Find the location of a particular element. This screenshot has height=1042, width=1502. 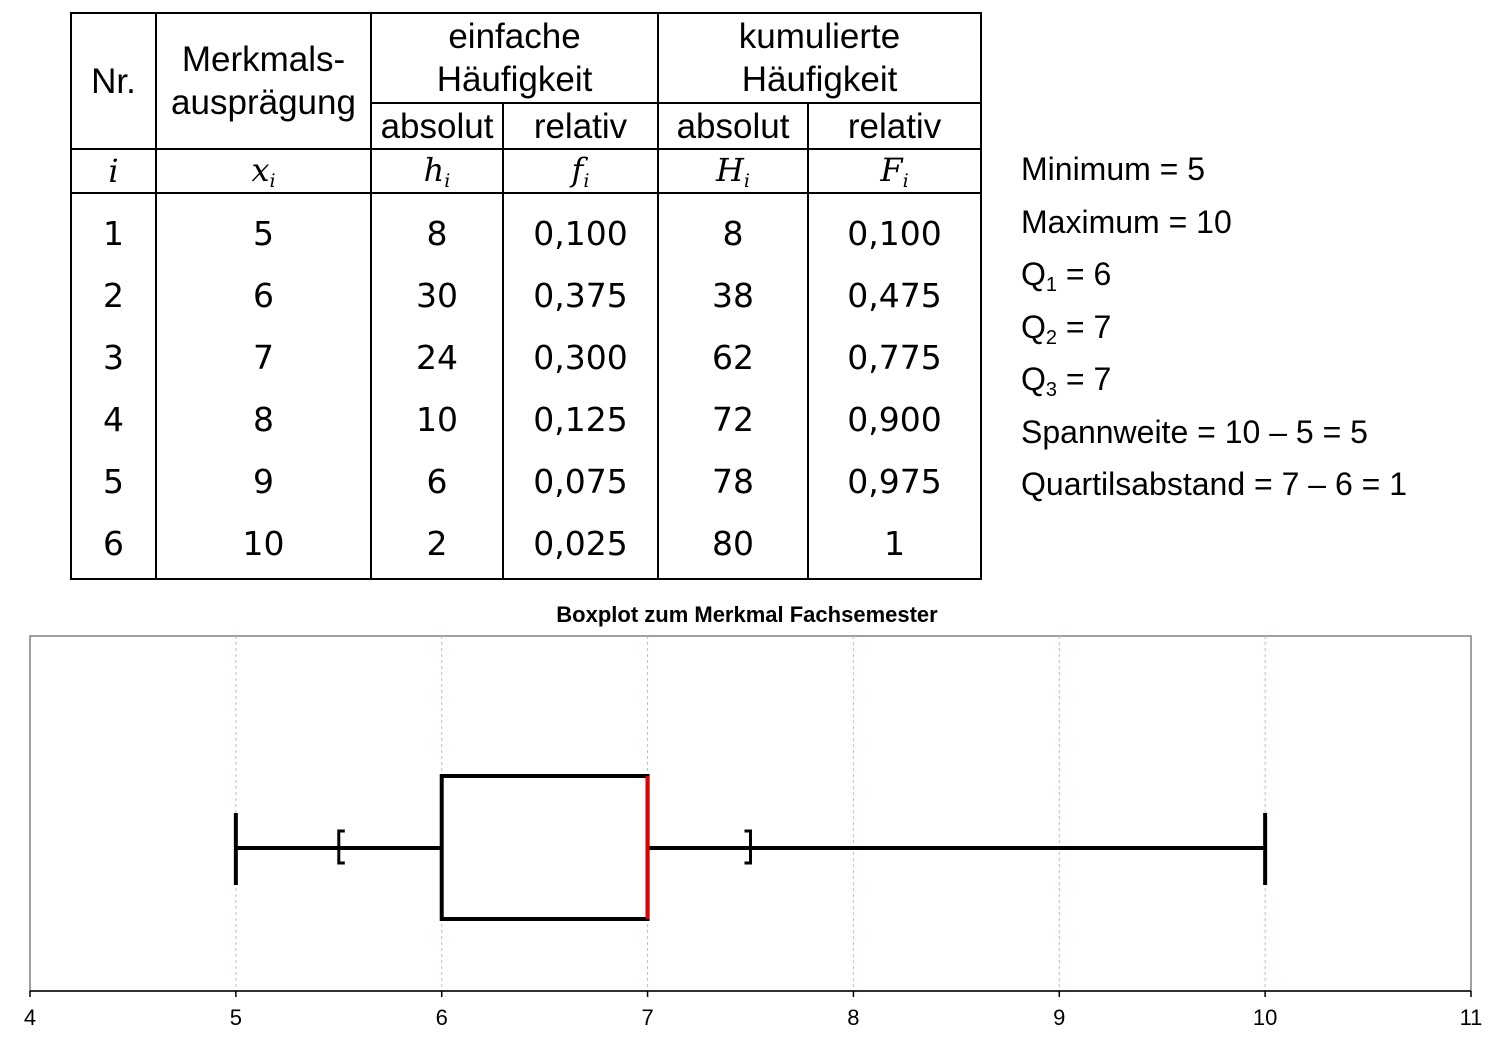

header-merkmal-line2: ausprägung is located at coordinates (263, 102).